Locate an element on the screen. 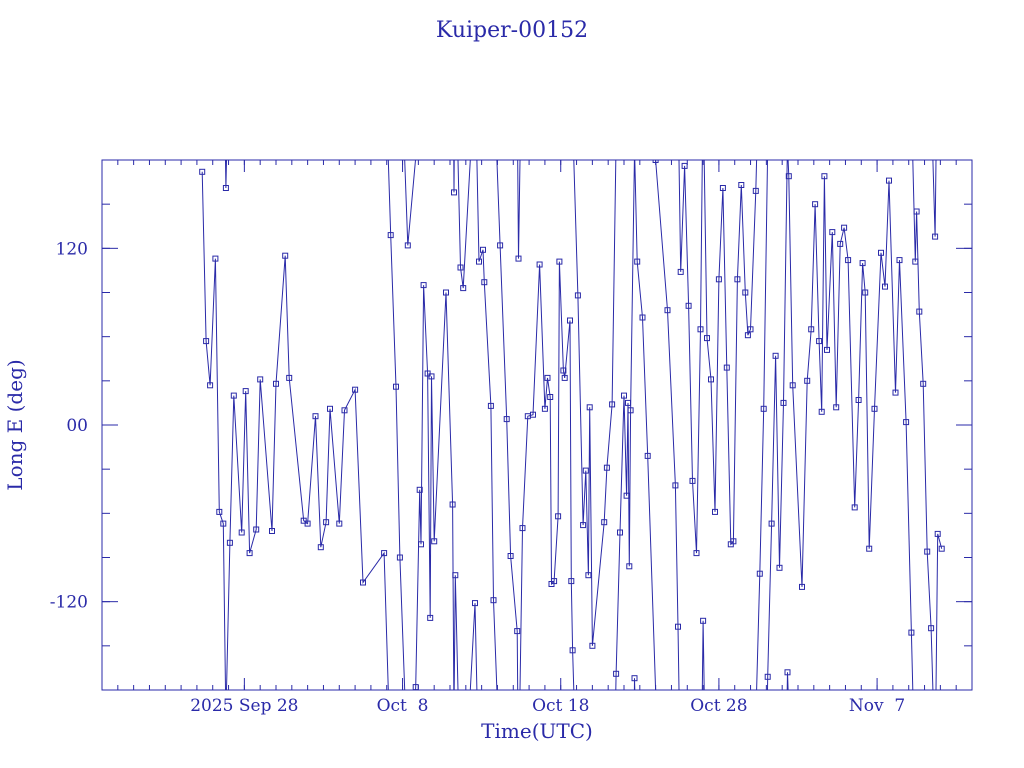 This screenshot has height=768, width=1024. x-axis-label: Time(UTC) is located at coordinates (537, 731).